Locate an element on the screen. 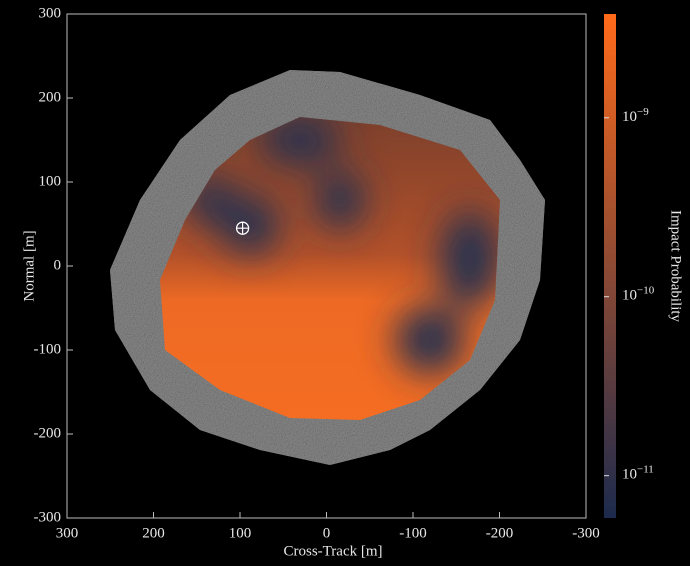 This screenshot has width=690, height=566. x-tick-label: -300 is located at coordinates (586, 533).